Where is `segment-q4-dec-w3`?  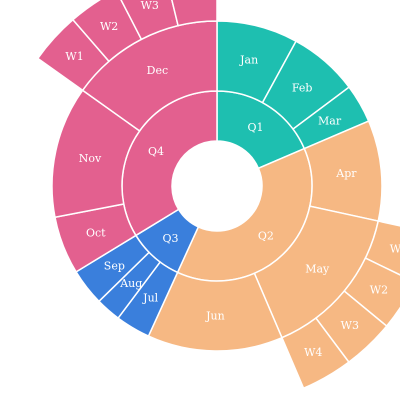 segment-q4-dec-w3 is located at coordinates (148, 20).